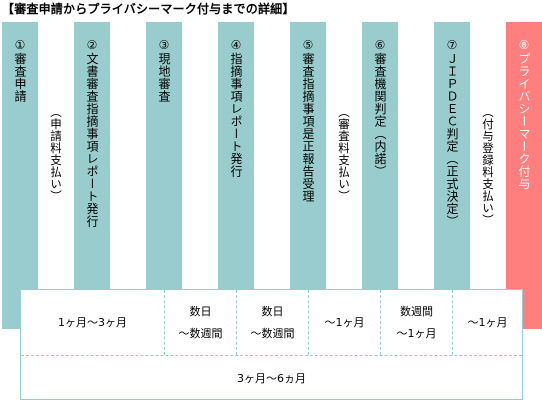  Describe the element at coordinates (524, 114) in the screenshot. I see `step-8-label: ⑧プライバシーマーク付与` at that location.